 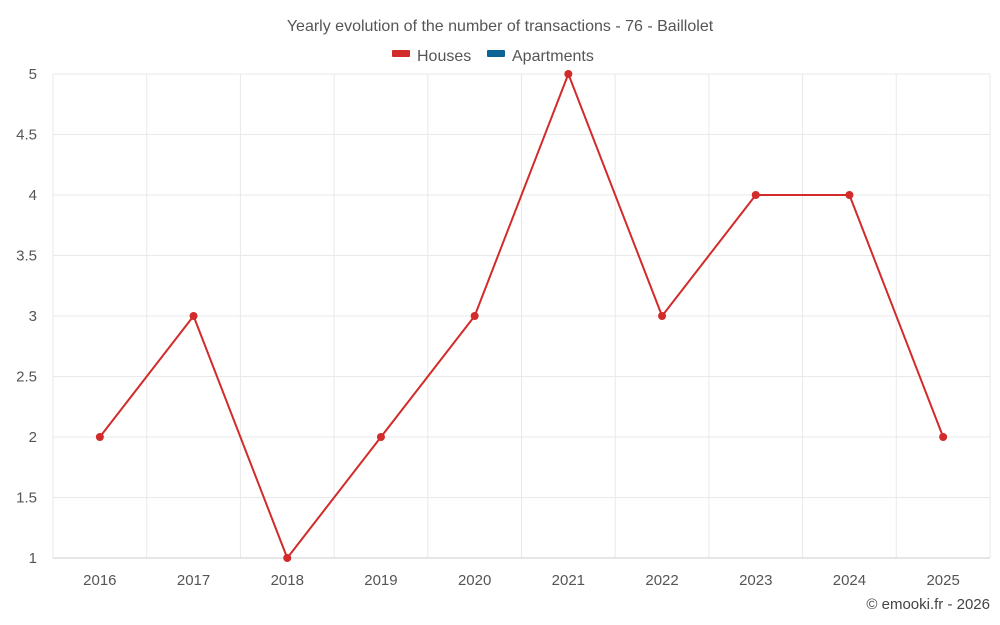 What do you see at coordinates (33, 558) in the screenshot?
I see `y-tick-label: 1` at bounding box center [33, 558].